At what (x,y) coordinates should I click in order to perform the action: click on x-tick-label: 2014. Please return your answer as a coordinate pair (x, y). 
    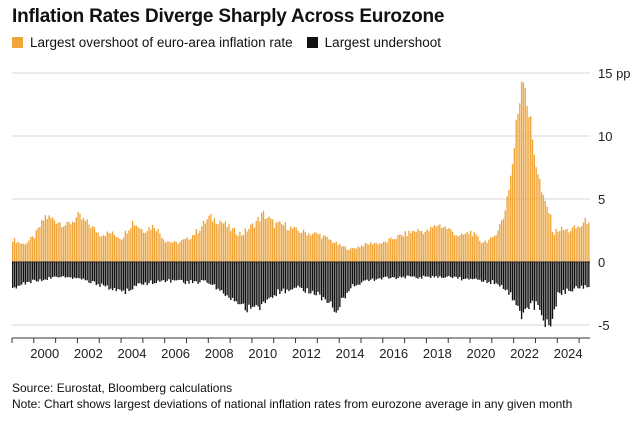
    Looking at the image, I should click on (350, 353).